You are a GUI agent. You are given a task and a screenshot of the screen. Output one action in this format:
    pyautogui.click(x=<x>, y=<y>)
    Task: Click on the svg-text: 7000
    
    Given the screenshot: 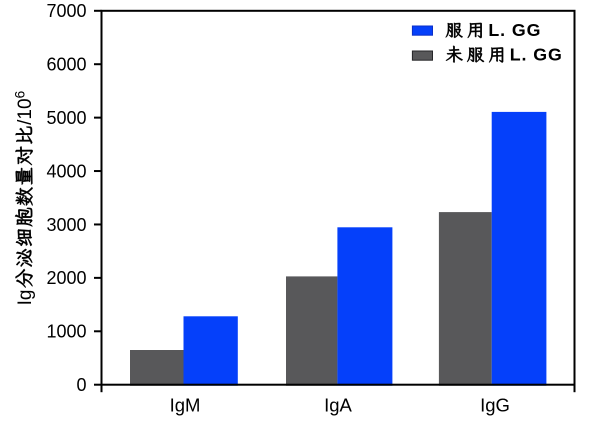 What is the action you would take?
    pyautogui.click(x=66, y=11)
    